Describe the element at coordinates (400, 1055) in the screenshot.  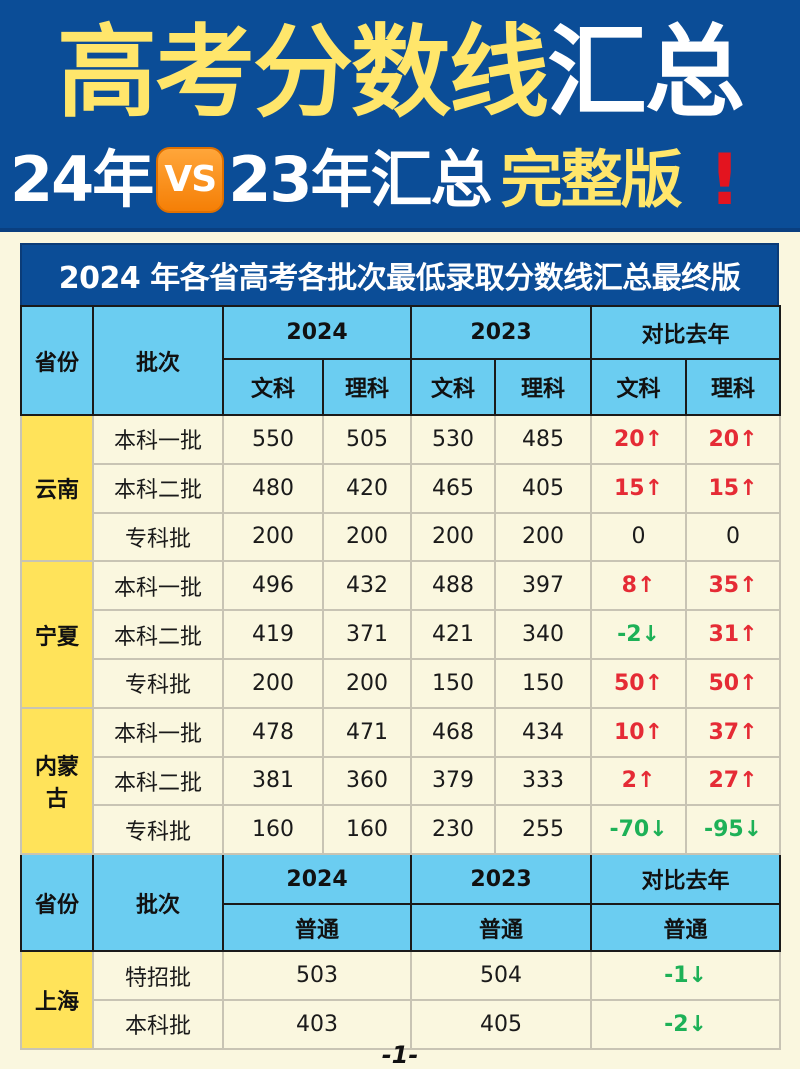
I see `page-number: -1-` at that location.